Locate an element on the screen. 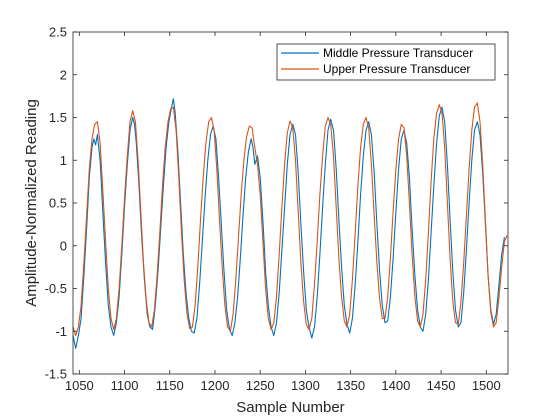 This screenshot has height=420, width=560. y-tick-label: 2 is located at coordinates (63, 74).